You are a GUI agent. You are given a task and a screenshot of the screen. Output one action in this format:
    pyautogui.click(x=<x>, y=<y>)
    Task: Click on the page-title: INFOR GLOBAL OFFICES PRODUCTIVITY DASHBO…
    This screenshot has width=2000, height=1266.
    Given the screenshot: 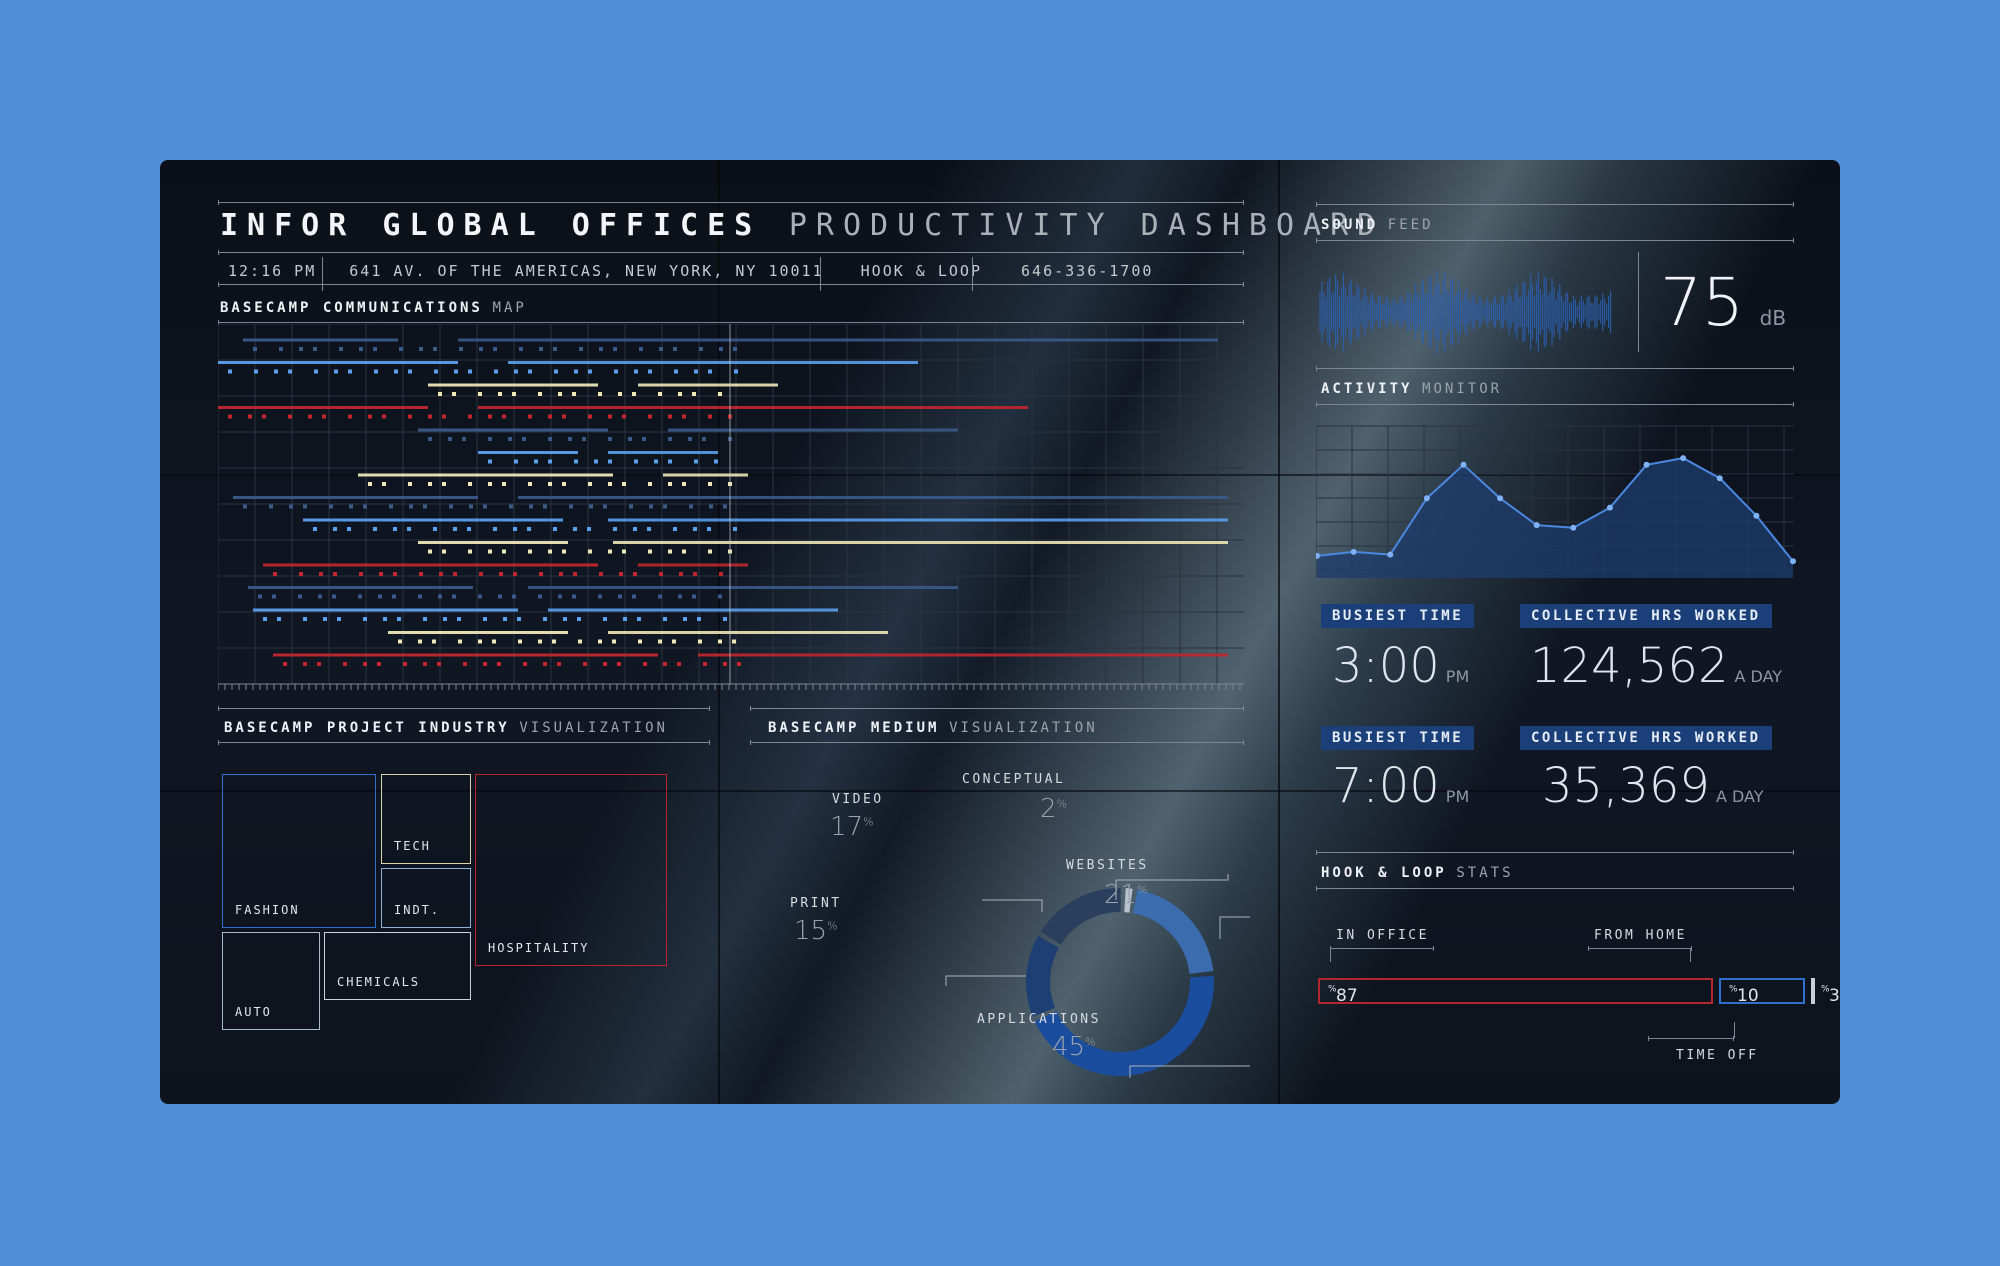 What is the action you would take?
    pyautogui.click(x=802, y=225)
    